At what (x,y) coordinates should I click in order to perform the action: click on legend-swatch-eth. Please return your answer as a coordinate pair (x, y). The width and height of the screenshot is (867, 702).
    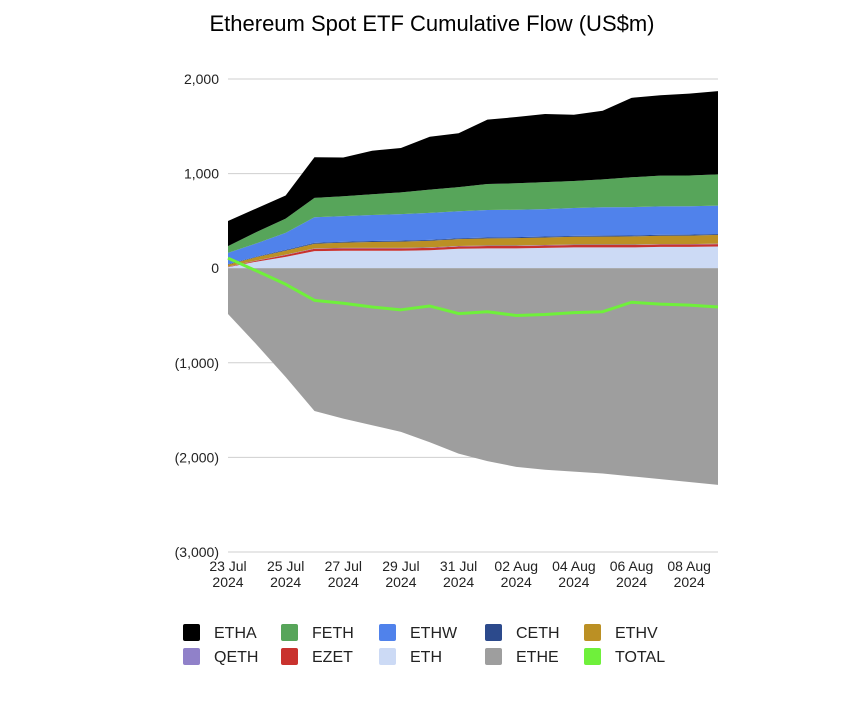
    Looking at the image, I should click on (387, 656).